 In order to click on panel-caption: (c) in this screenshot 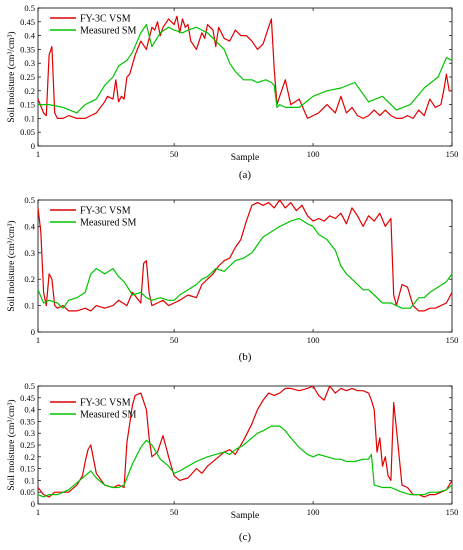, I will do `click(245, 537)`.